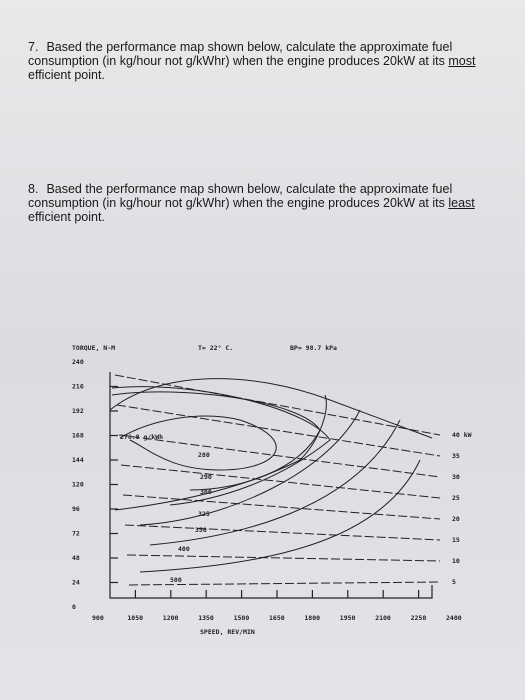 The width and height of the screenshot is (525, 700). What do you see at coordinates (33, 47) in the screenshot?
I see `question-number: 7.` at bounding box center [33, 47].